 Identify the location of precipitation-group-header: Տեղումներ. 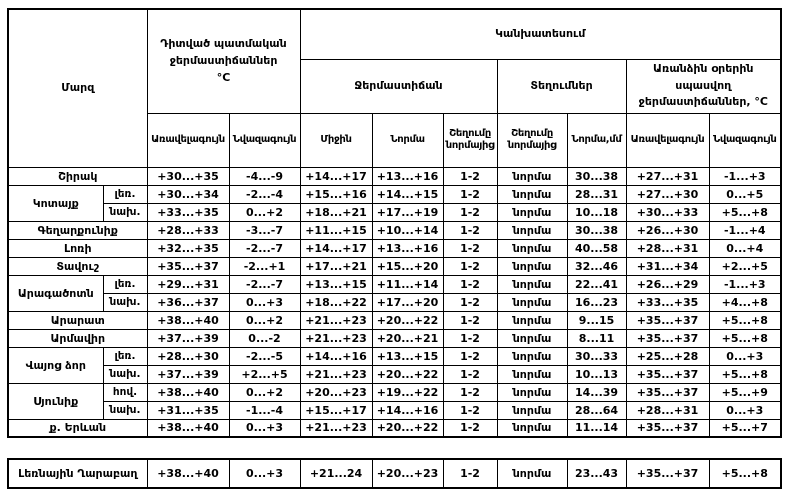
(561, 86).